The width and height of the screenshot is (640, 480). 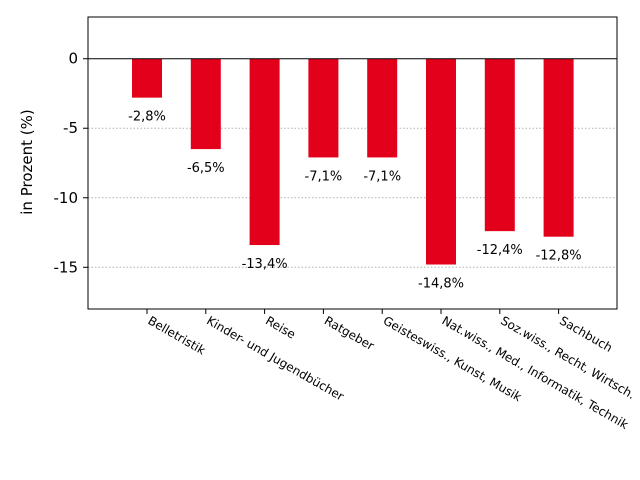 I want to click on x-tick-label: Ratgeber, so click(x=349, y=333).